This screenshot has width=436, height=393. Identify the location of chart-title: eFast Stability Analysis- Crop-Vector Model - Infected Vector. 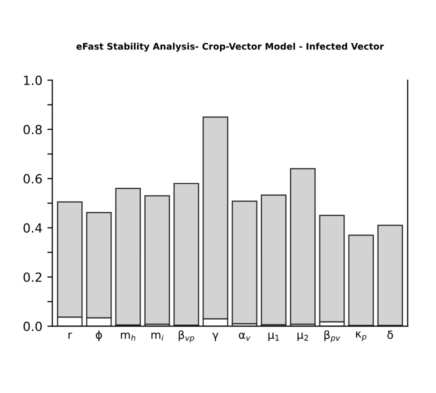
(230, 47).